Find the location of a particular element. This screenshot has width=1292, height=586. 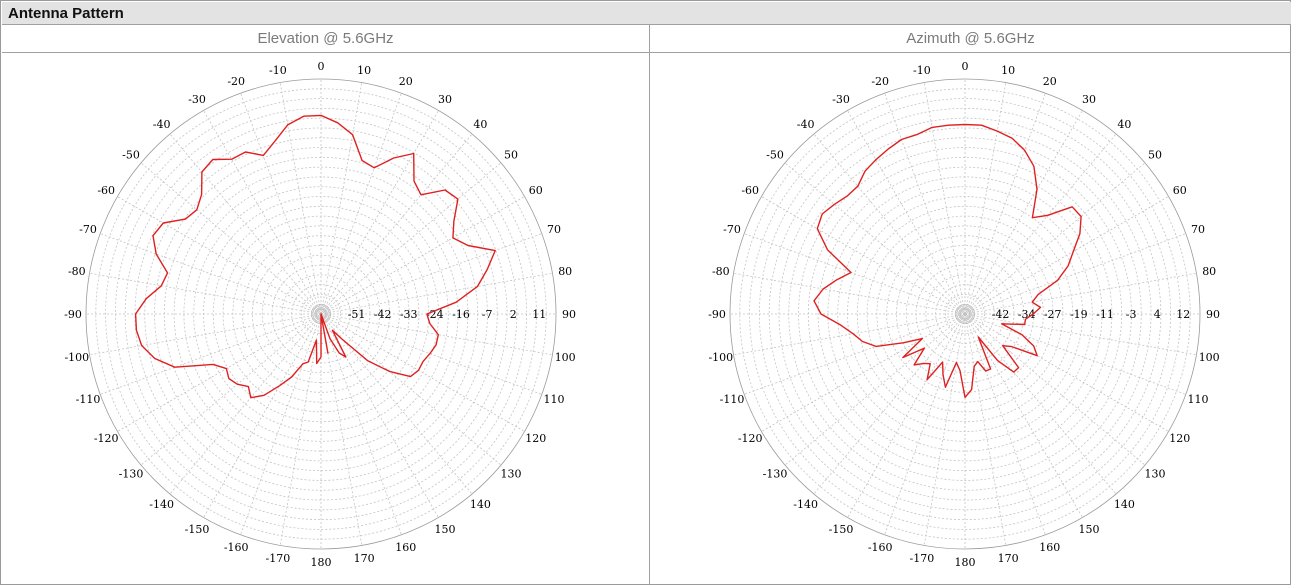

angle-tick-label: 140 is located at coordinates (480, 504).